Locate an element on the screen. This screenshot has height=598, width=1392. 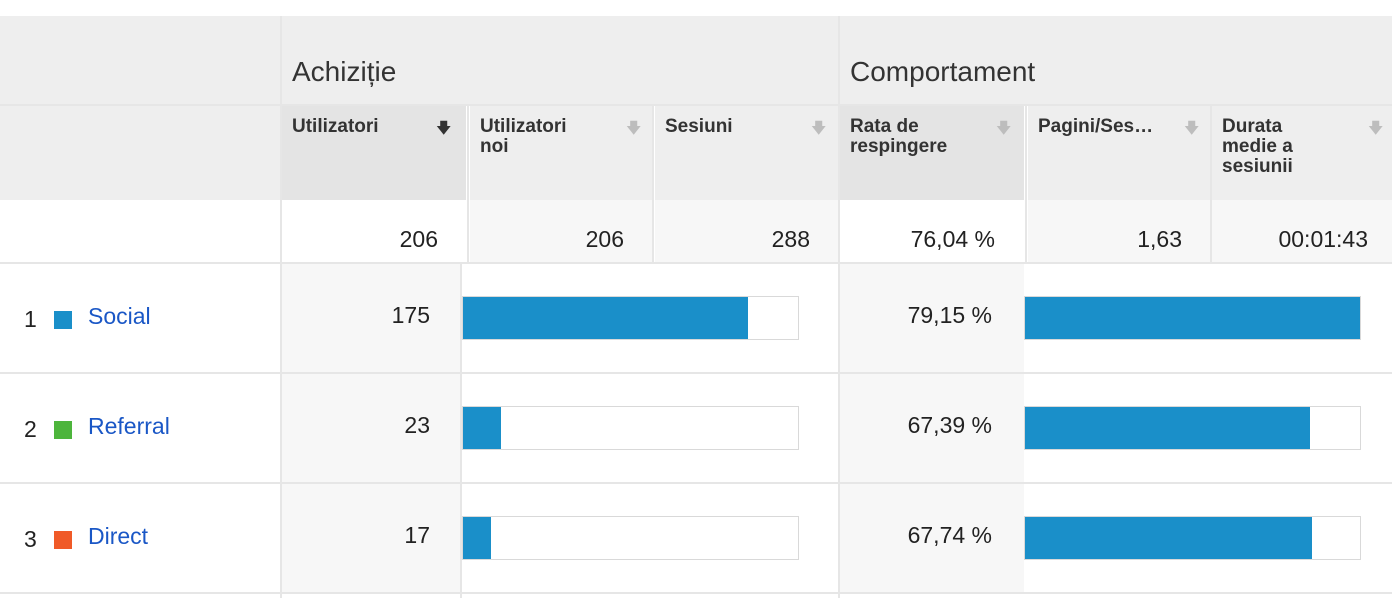
channel-link: Direct is located at coordinates (118, 536).